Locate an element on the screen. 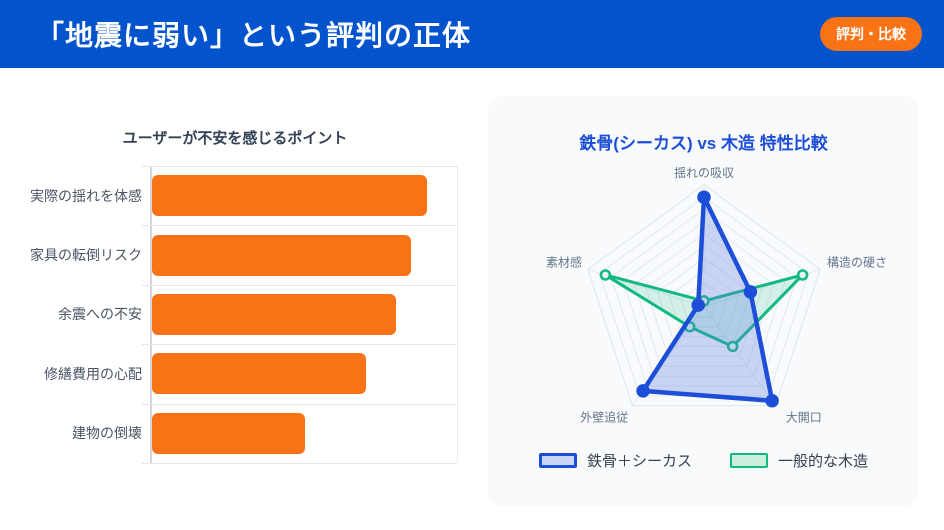 Image resolution: width=944 pixels, height=530 pixels. legend-label: 一般的な木造 is located at coordinates (823, 461).